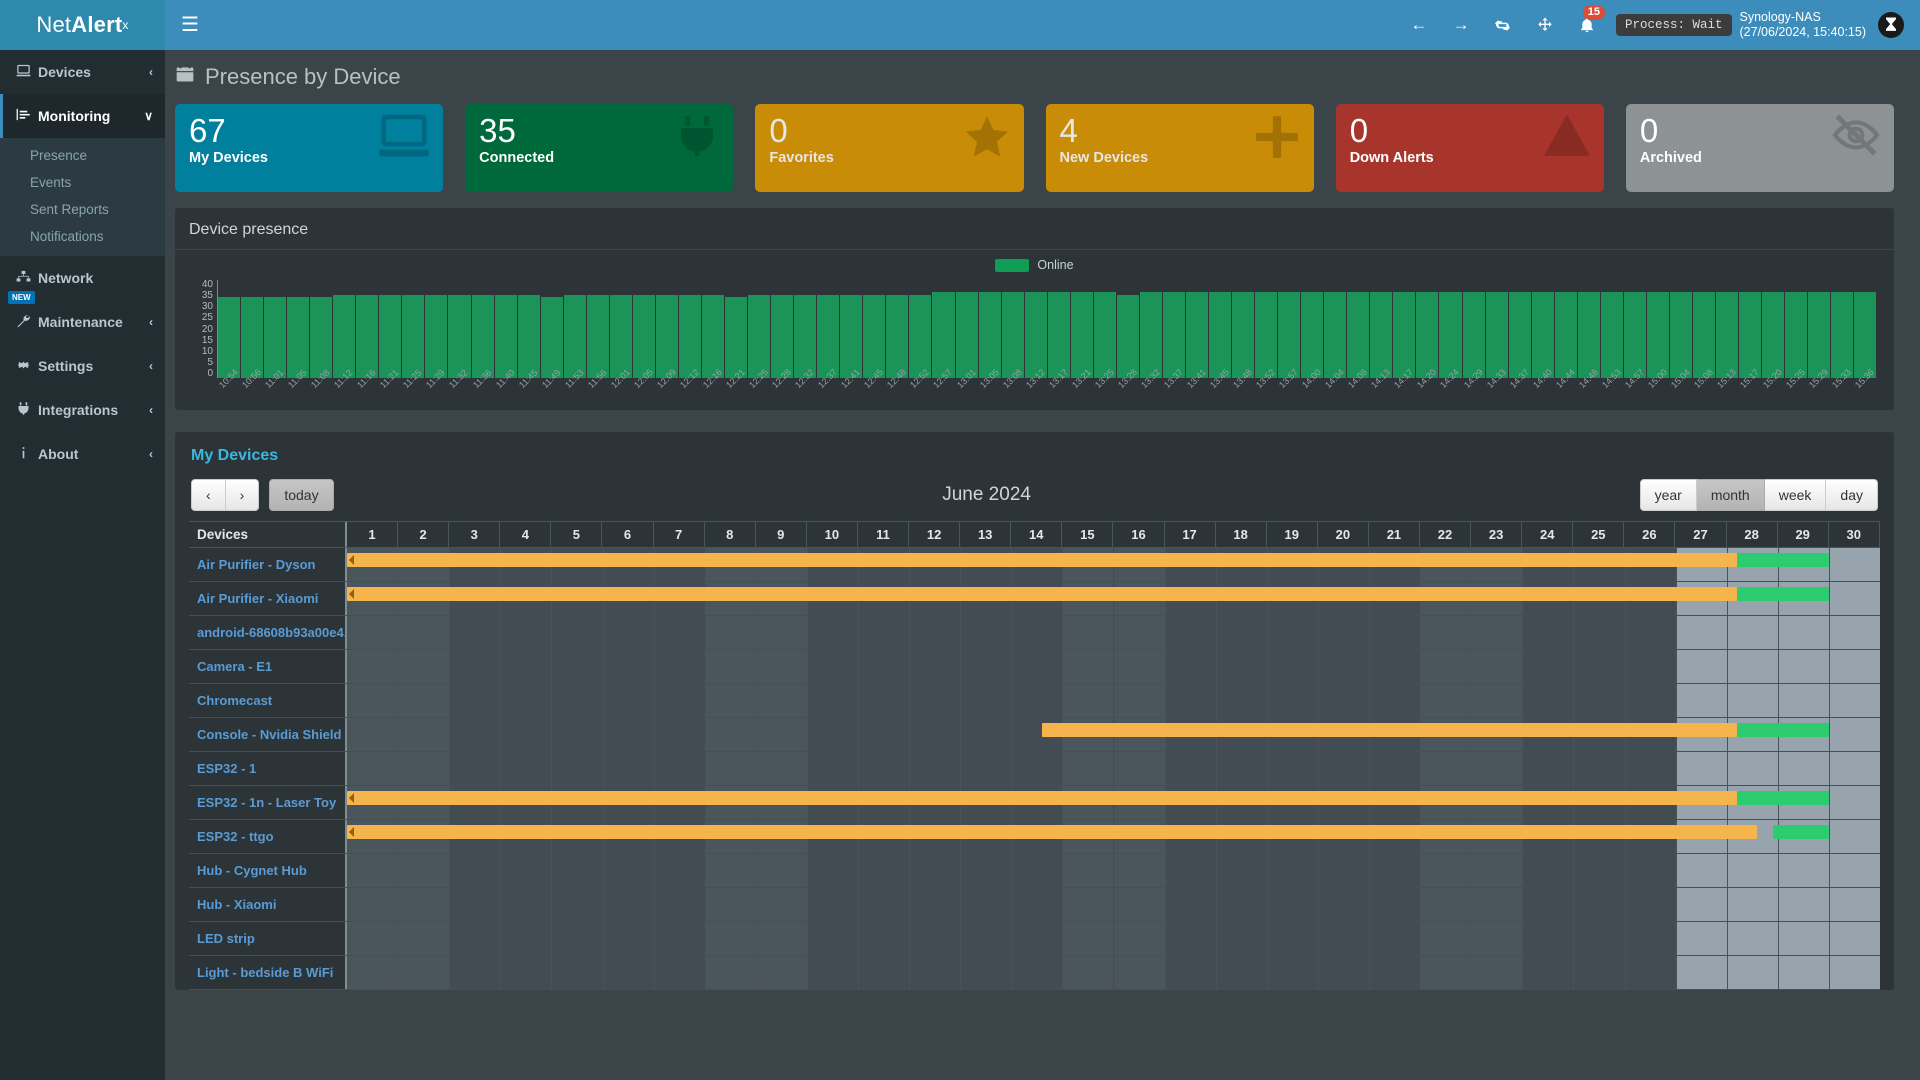 This screenshot has height=1080, width=1920. Describe the element at coordinates (268, 768) in the screenshot. I see `timeline-device-name: ESP32 - 1` at that location.